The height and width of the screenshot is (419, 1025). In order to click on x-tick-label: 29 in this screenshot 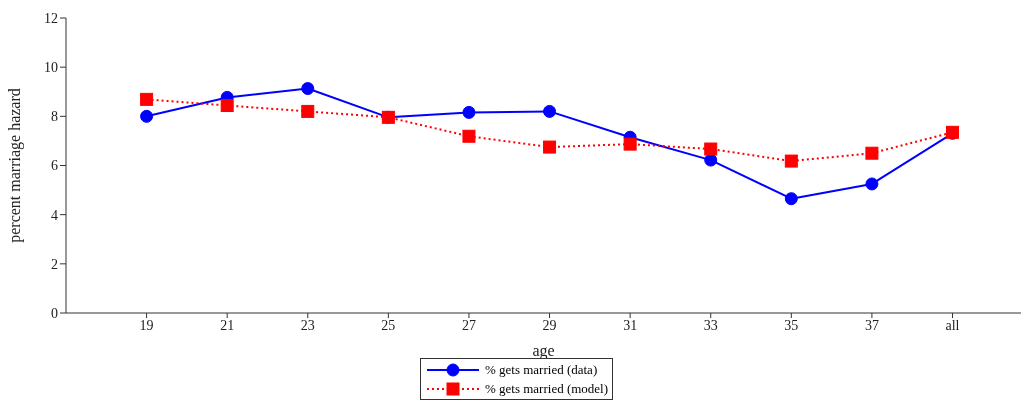, I will do `click(549, 325)`.